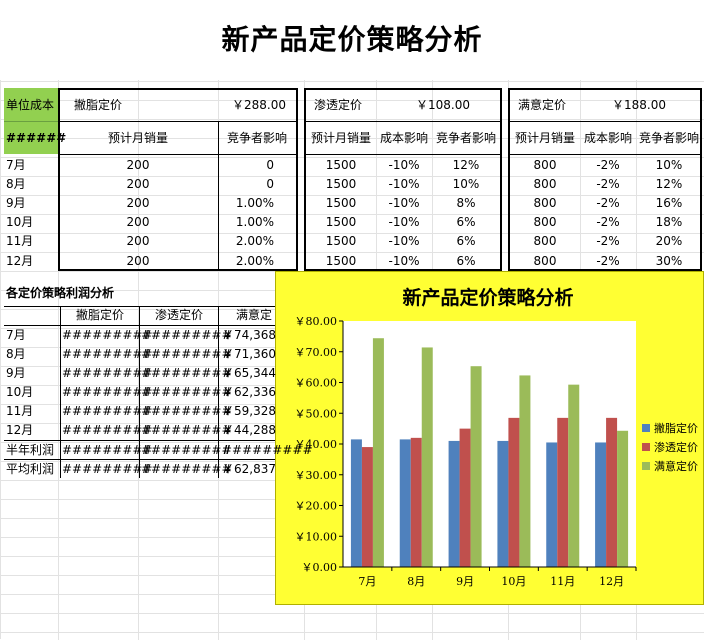 The width and height of the screenshot is (704, 640). Describe the element at coordinates (249, 430) in the screenshot. I see `profit-sat-cell: ￥44,288` at that location.